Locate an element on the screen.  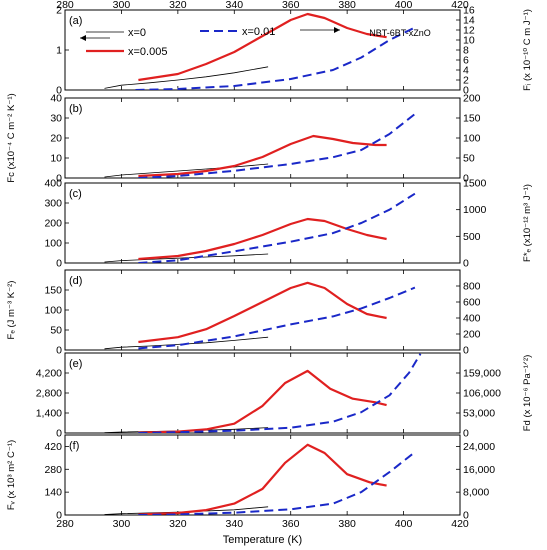
y-tick-label-right: 600 is located at coordinates (472, 303).